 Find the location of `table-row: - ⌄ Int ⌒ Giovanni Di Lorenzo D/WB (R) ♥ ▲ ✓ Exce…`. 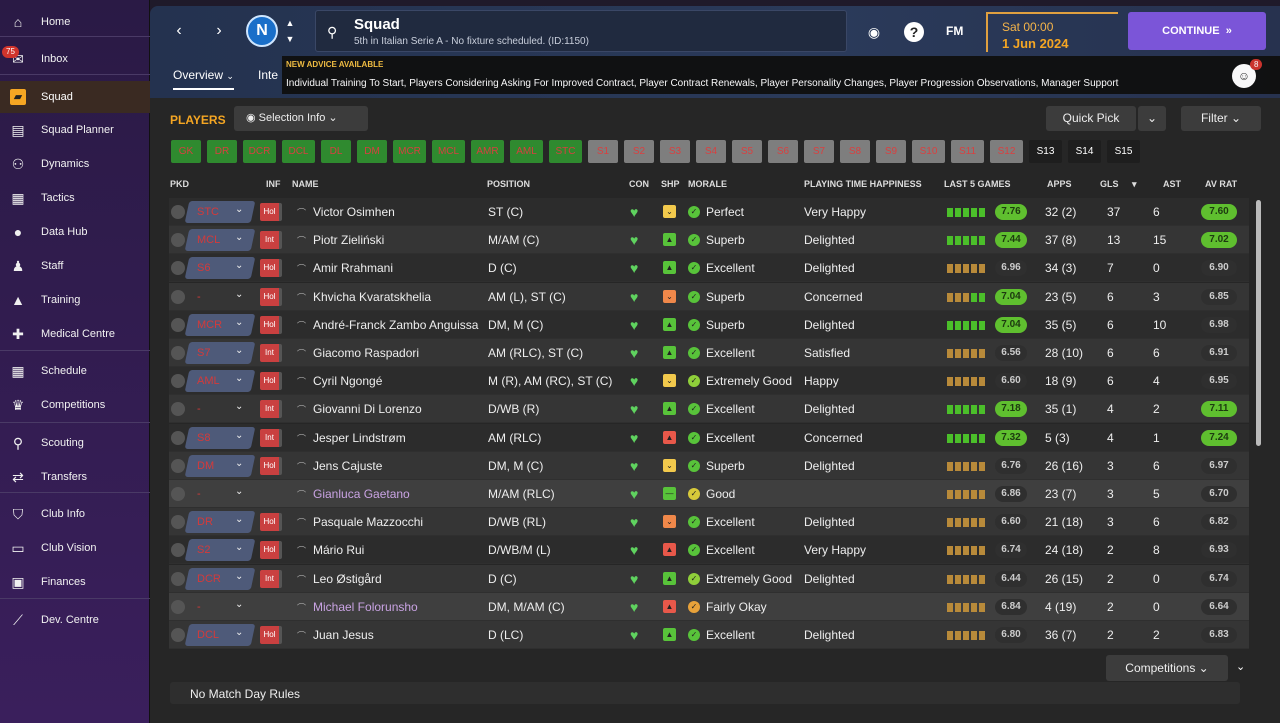

table-row: - ⌄ Int ⌒ Giovanni Di Lorenzo D/WB (R) ♥ ▲ ✓ Exce… is located at coordinates (709, 409).